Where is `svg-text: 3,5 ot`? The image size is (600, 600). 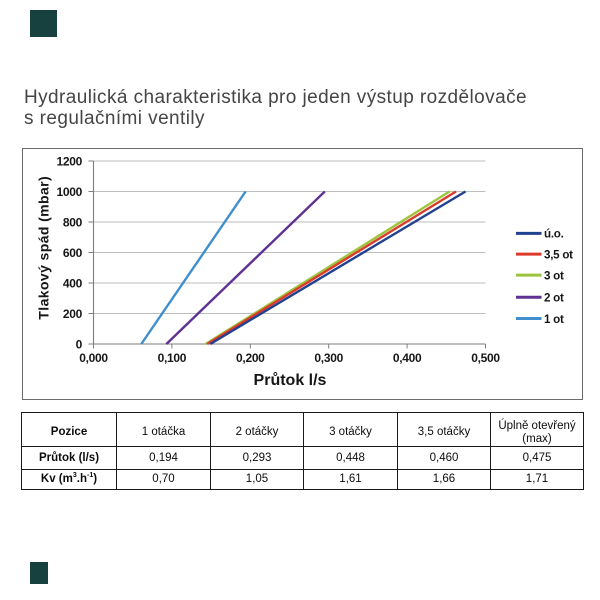 svg-text: 3,5 ot is located at coordinates (558, 254).